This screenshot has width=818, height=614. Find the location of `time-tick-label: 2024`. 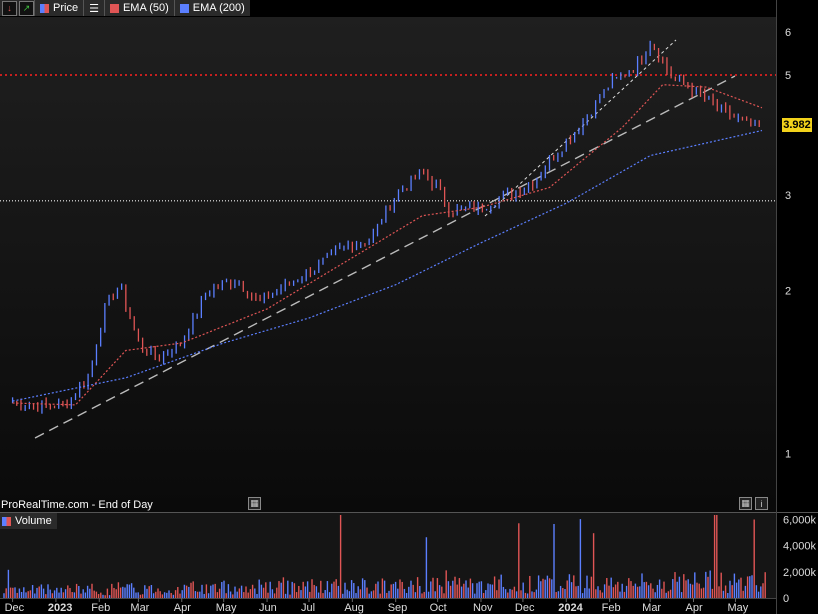

time-tick-label: 2024 is located at coordinates (570, 608).